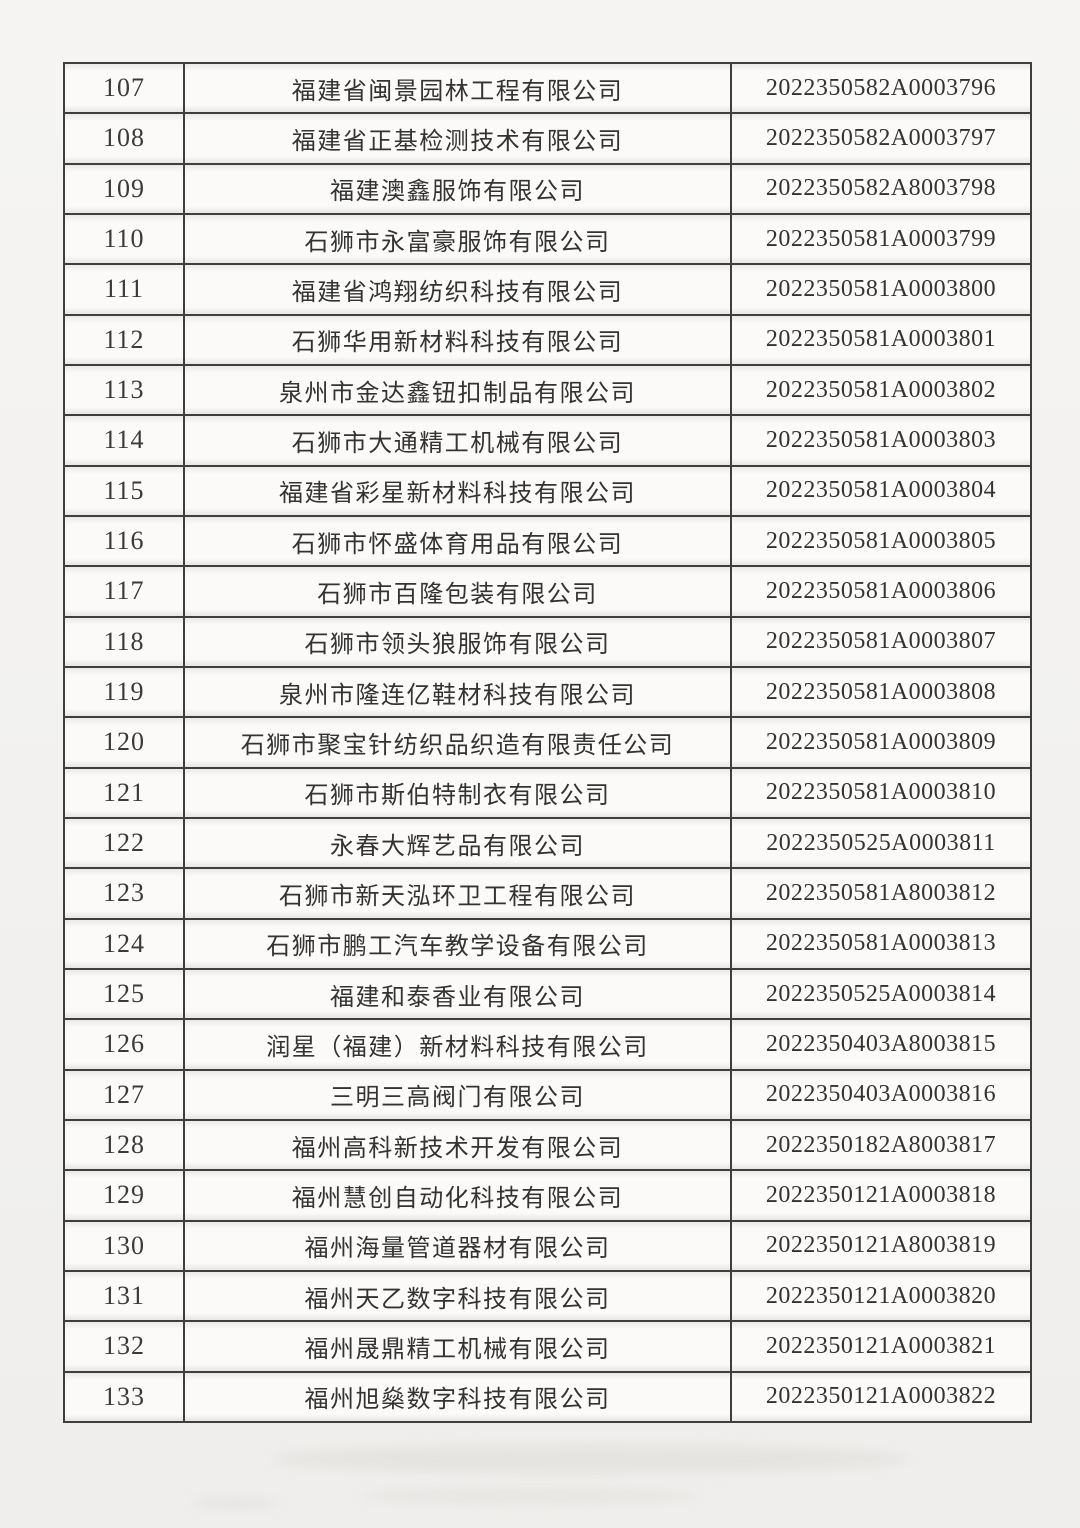  What do you see at coordinates (124, 1397) in the screenshot?
I see `row-serial-number: 133` at bounding box center [124, 1397].